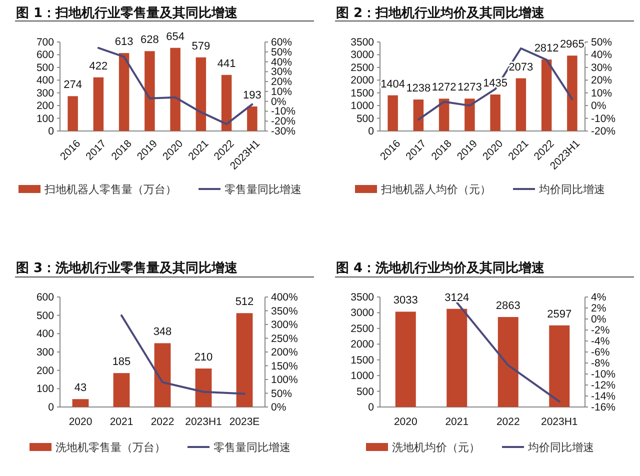  Describe the element at coordinates (244, 422) in the screenshot. I see `x-tick-label: 2023E` at that location.